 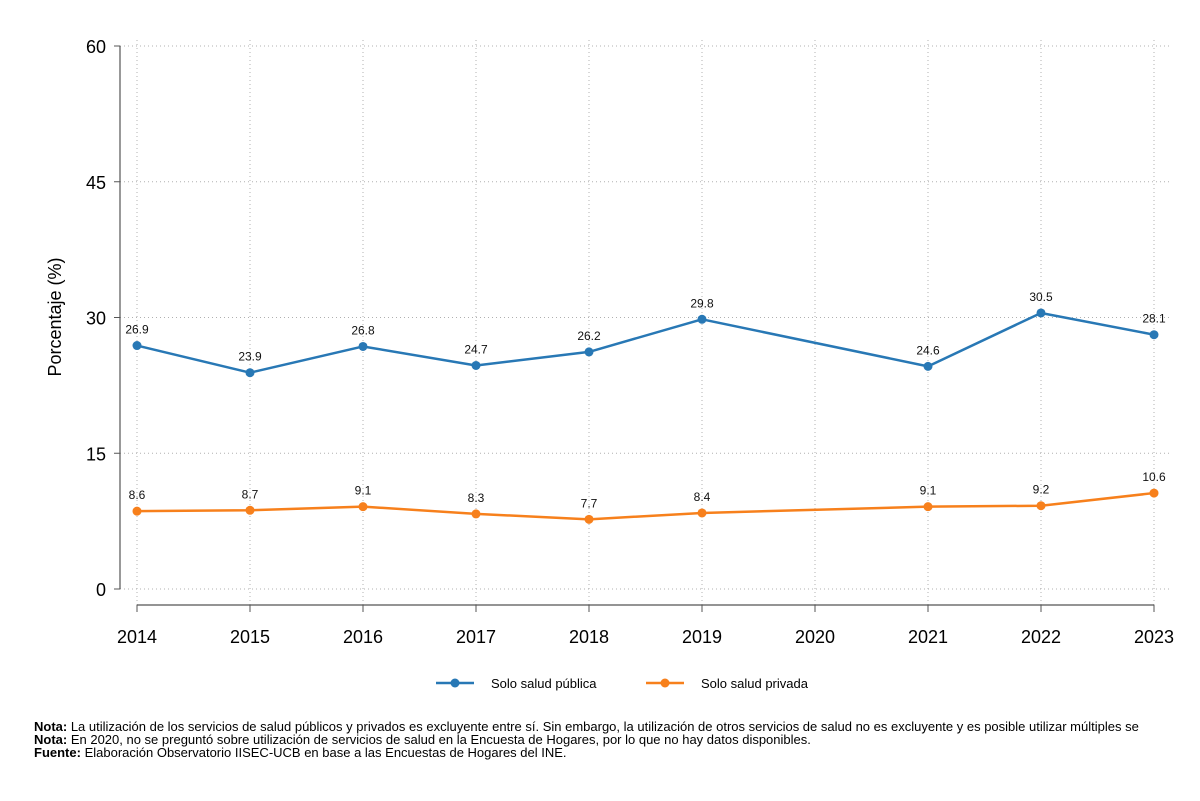 What do you see at coordinates (96, 454) in the screenshot?
I see `y-tick-label: 15` at bounding box center [96, 454].